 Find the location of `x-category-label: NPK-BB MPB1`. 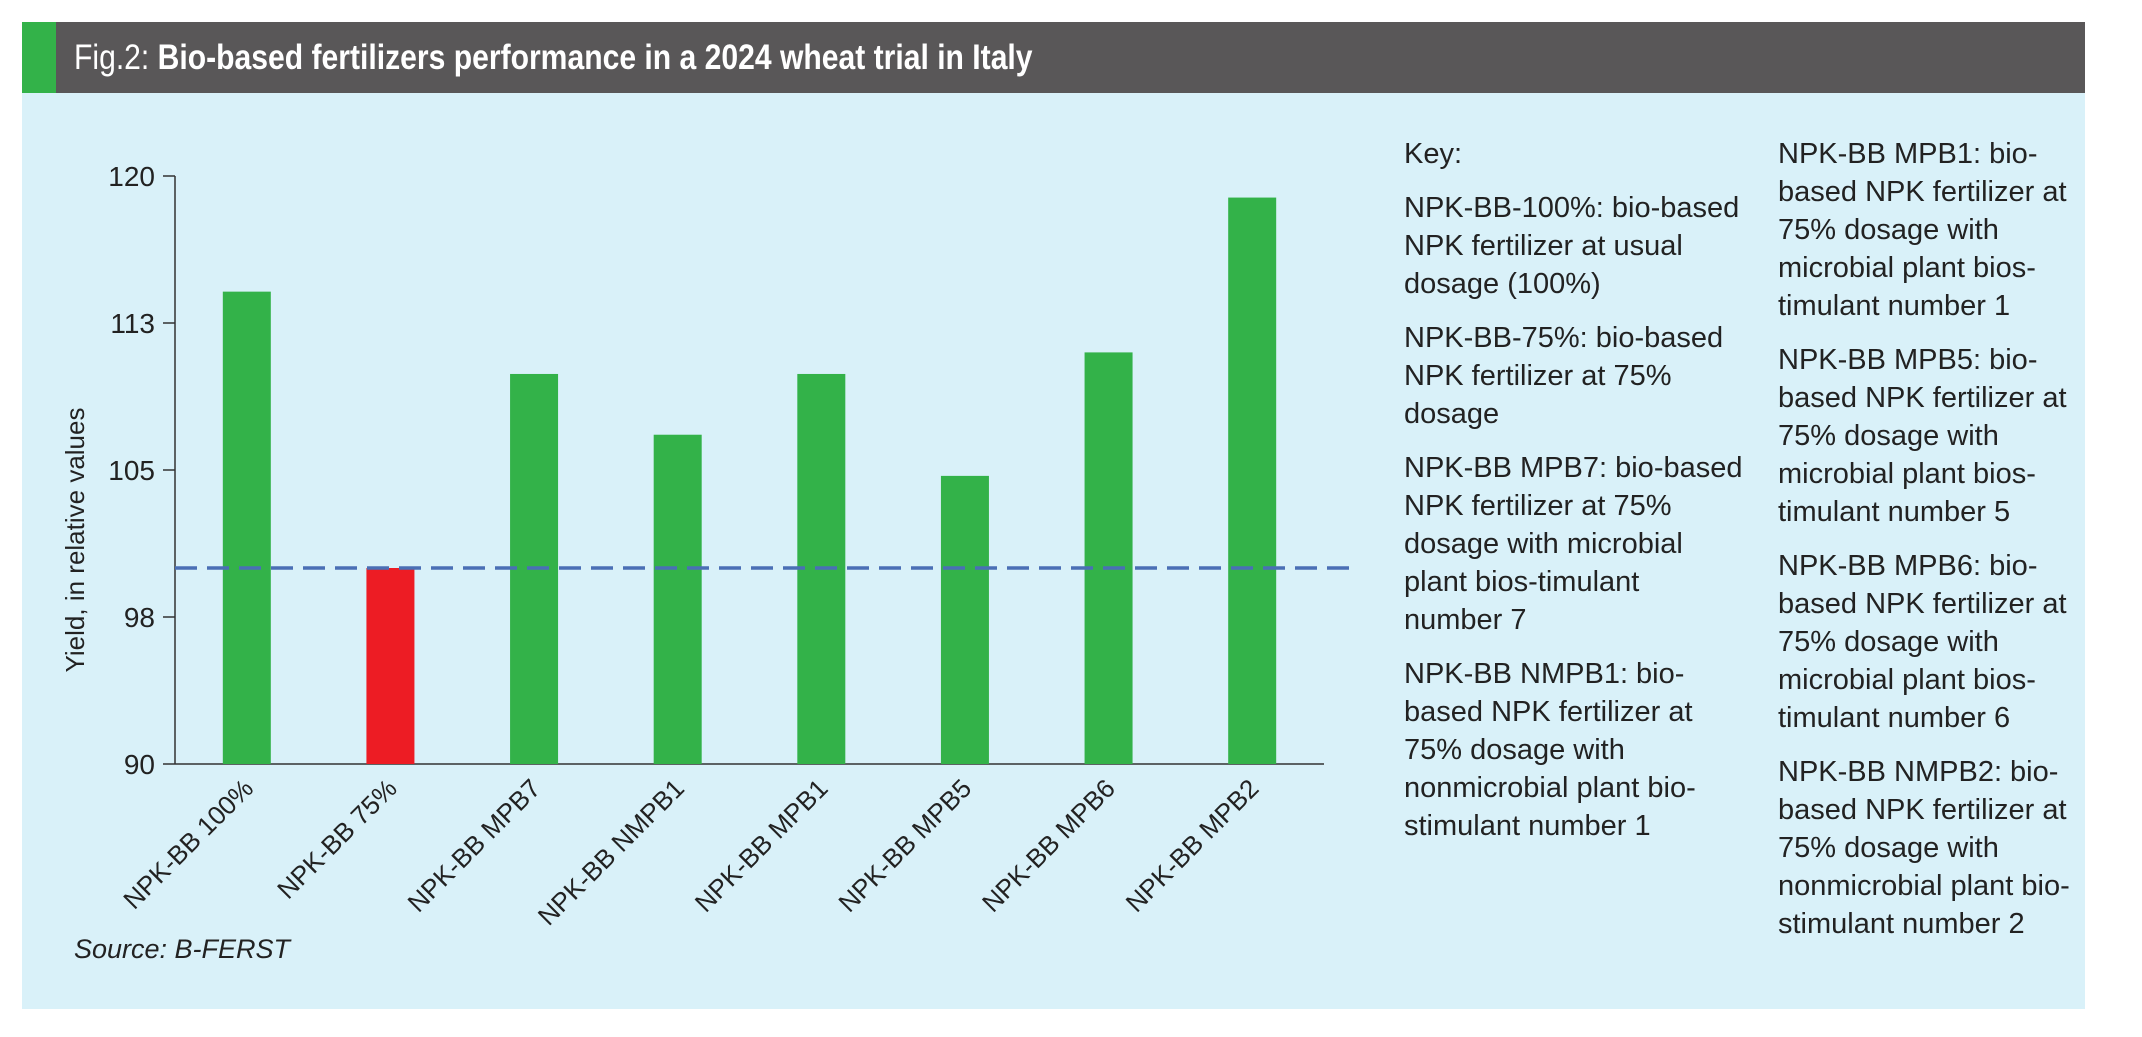

x-category-label: NPK-BB MPB1 is located at coordinates (761, 845).